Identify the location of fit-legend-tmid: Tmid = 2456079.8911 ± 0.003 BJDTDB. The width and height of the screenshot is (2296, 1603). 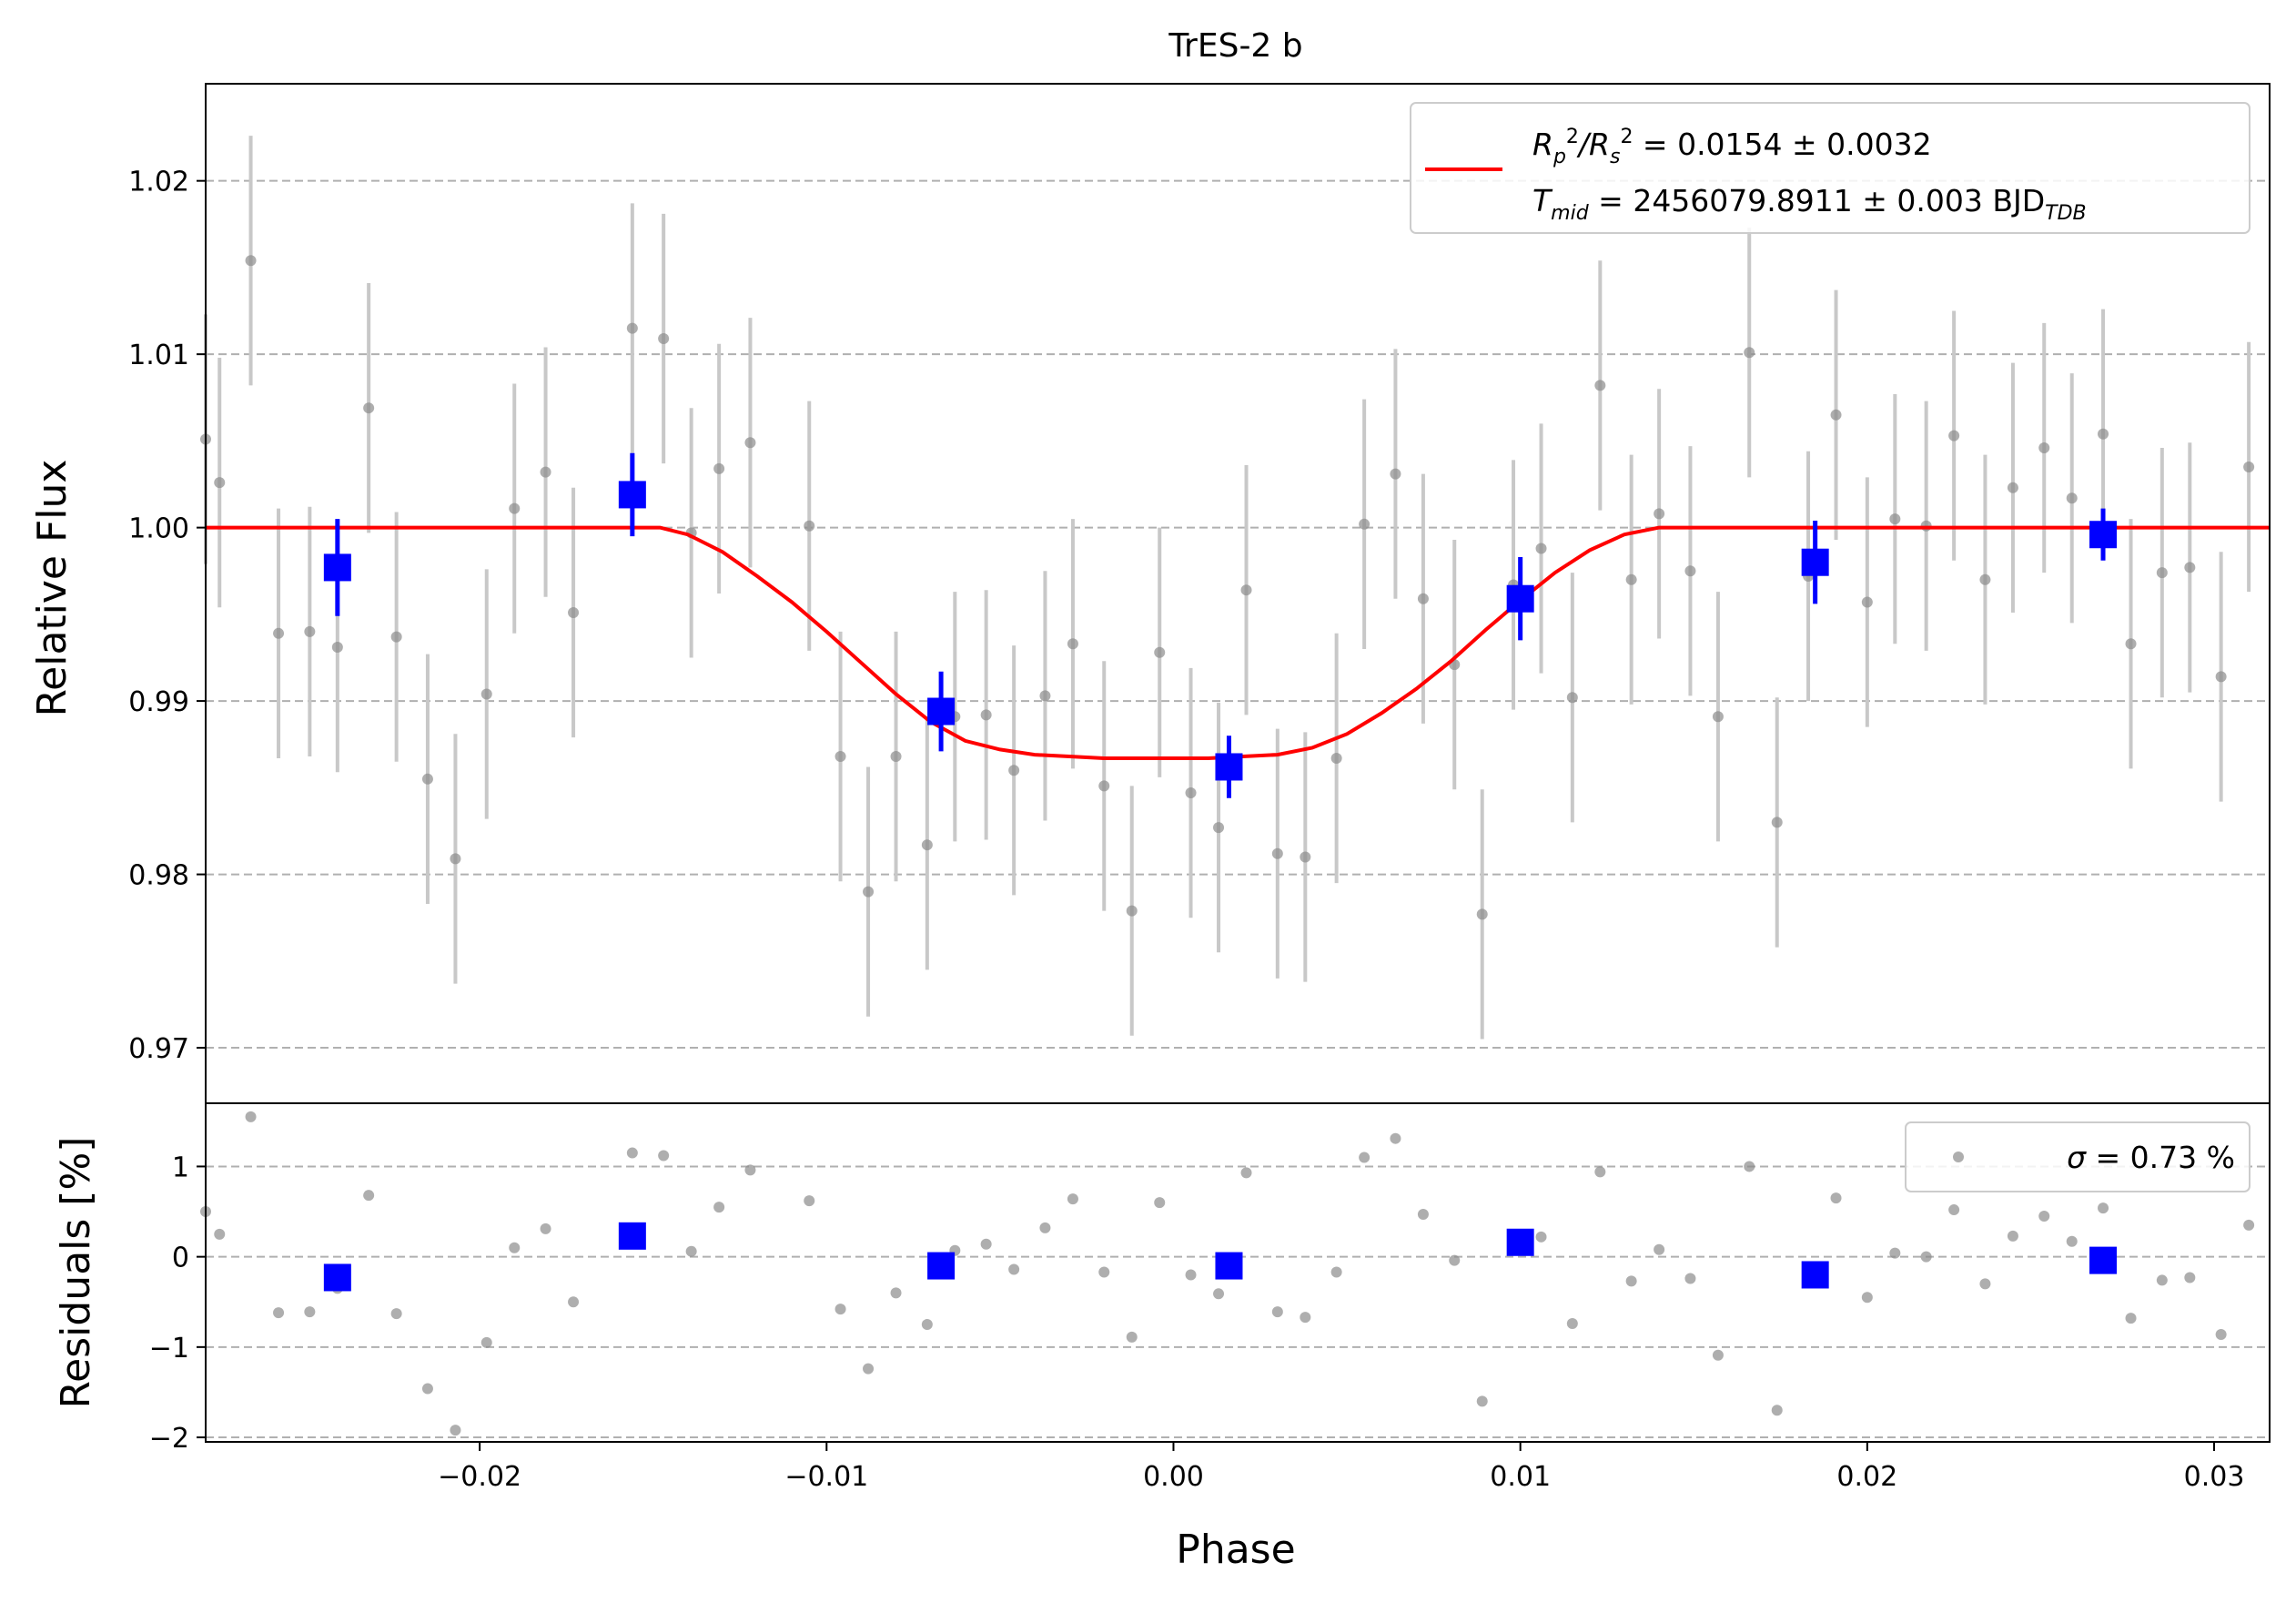
(1810, 204).